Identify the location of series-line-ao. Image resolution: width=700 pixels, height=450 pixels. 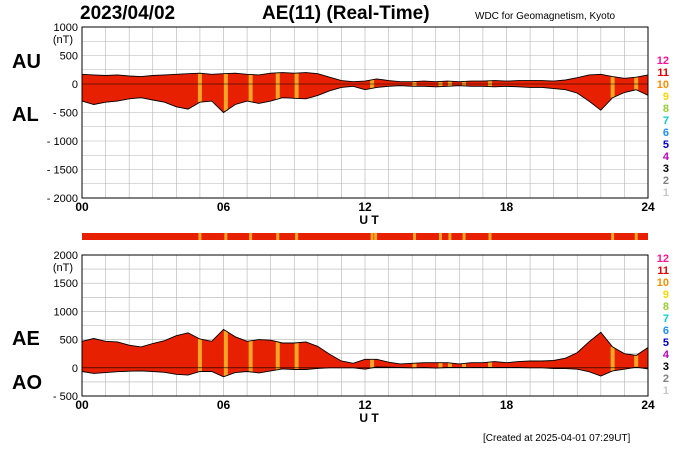
(365, 372).